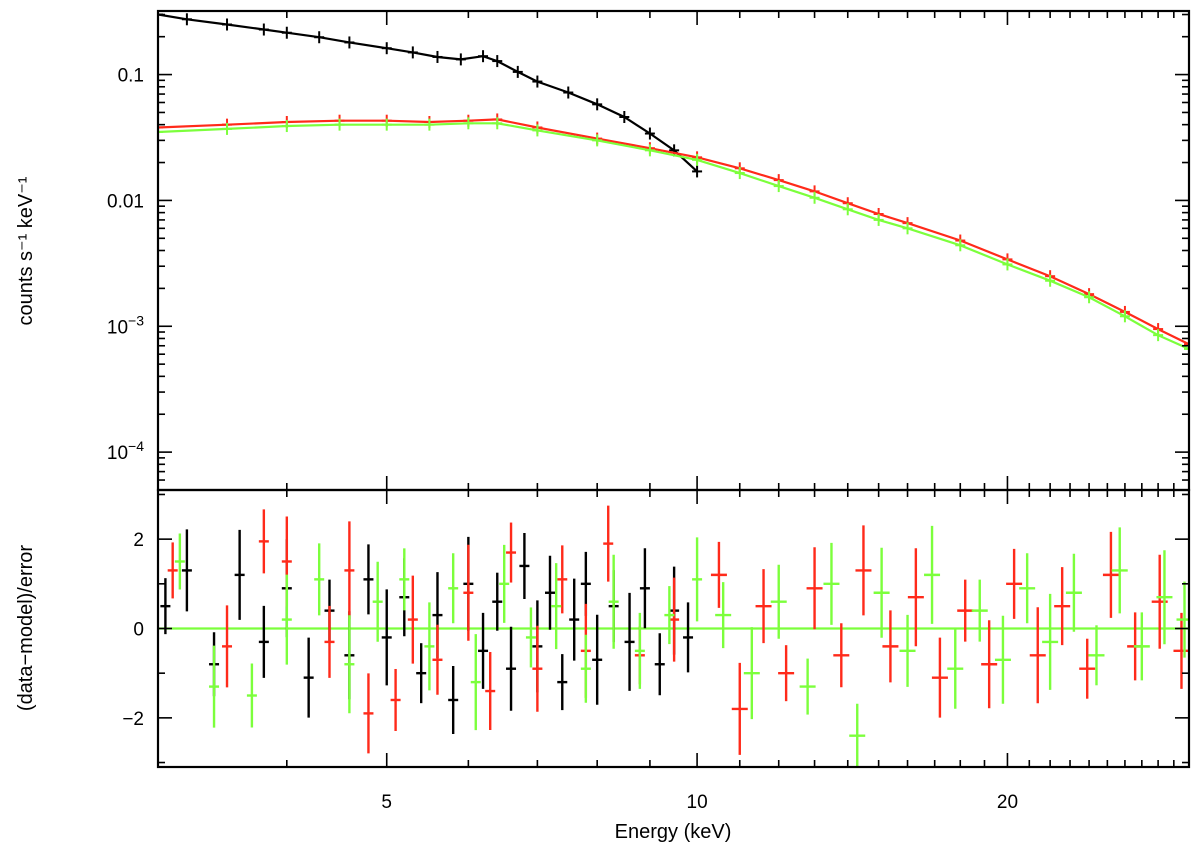 This screenshot has width=1200, height=857. I want to click on residual-y-axis-label: (data−model)/error, so click(26, 628).